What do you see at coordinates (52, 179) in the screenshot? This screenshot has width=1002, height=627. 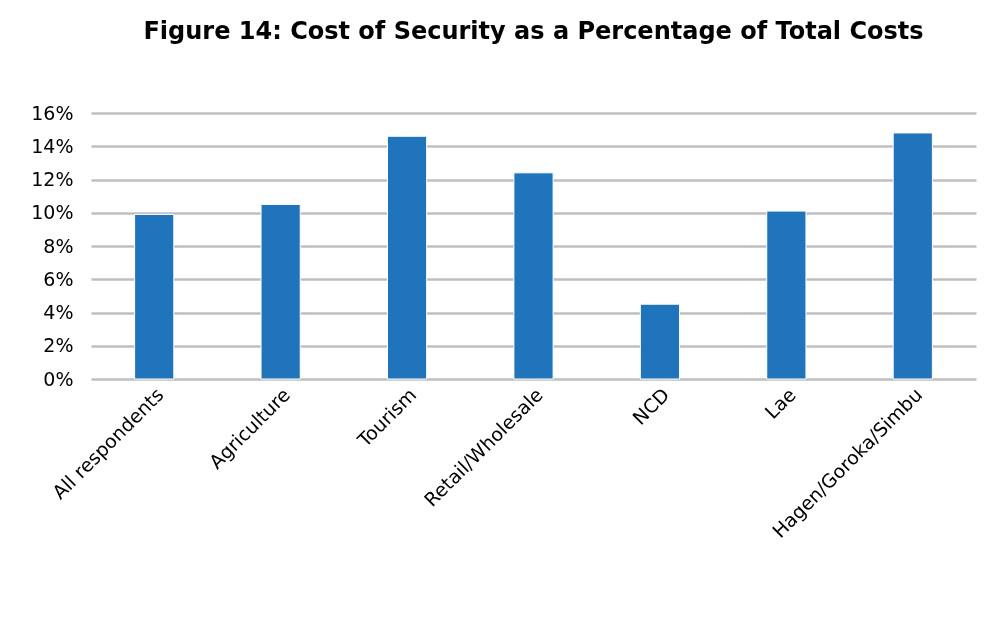 I see `y-tick-label: 12%` at bounding box center [52, 179].